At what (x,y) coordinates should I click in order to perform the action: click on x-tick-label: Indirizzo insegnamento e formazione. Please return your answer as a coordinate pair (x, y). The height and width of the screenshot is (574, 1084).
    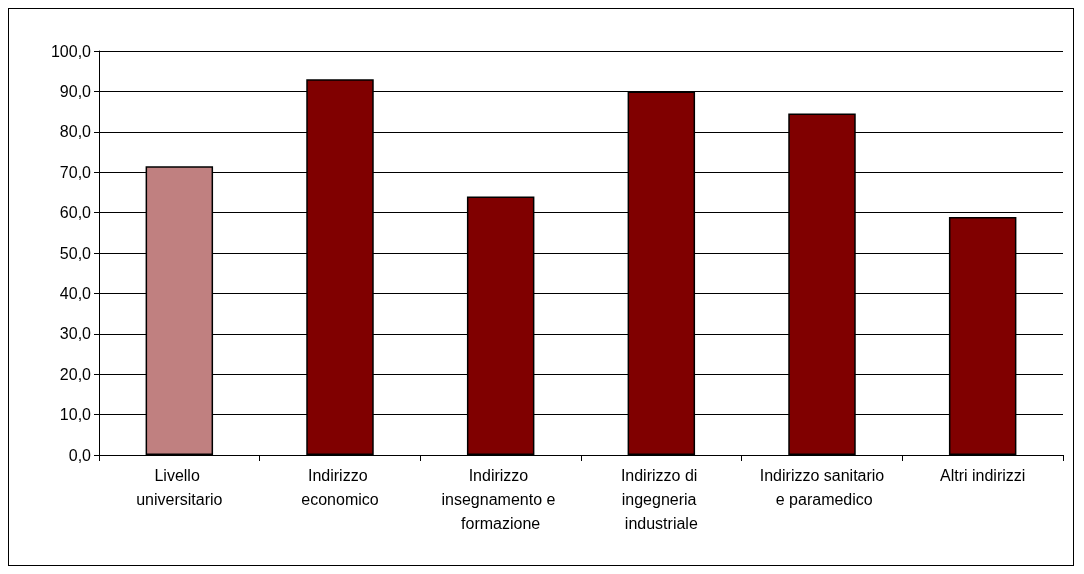
    Looking at the image, I should click on (500, 499).